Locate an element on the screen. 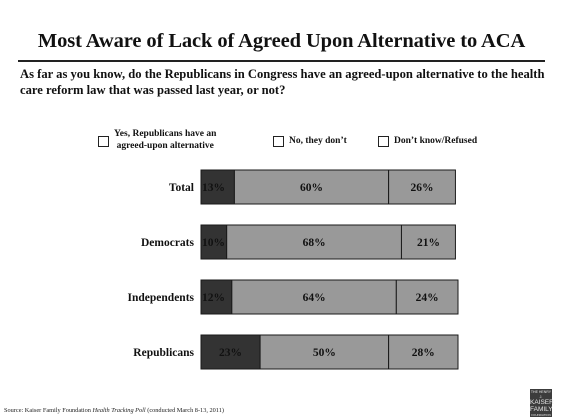 This screenshot has width=563, height=420. logo-line4: FOUNDATION is located at coordinates (541, 415).